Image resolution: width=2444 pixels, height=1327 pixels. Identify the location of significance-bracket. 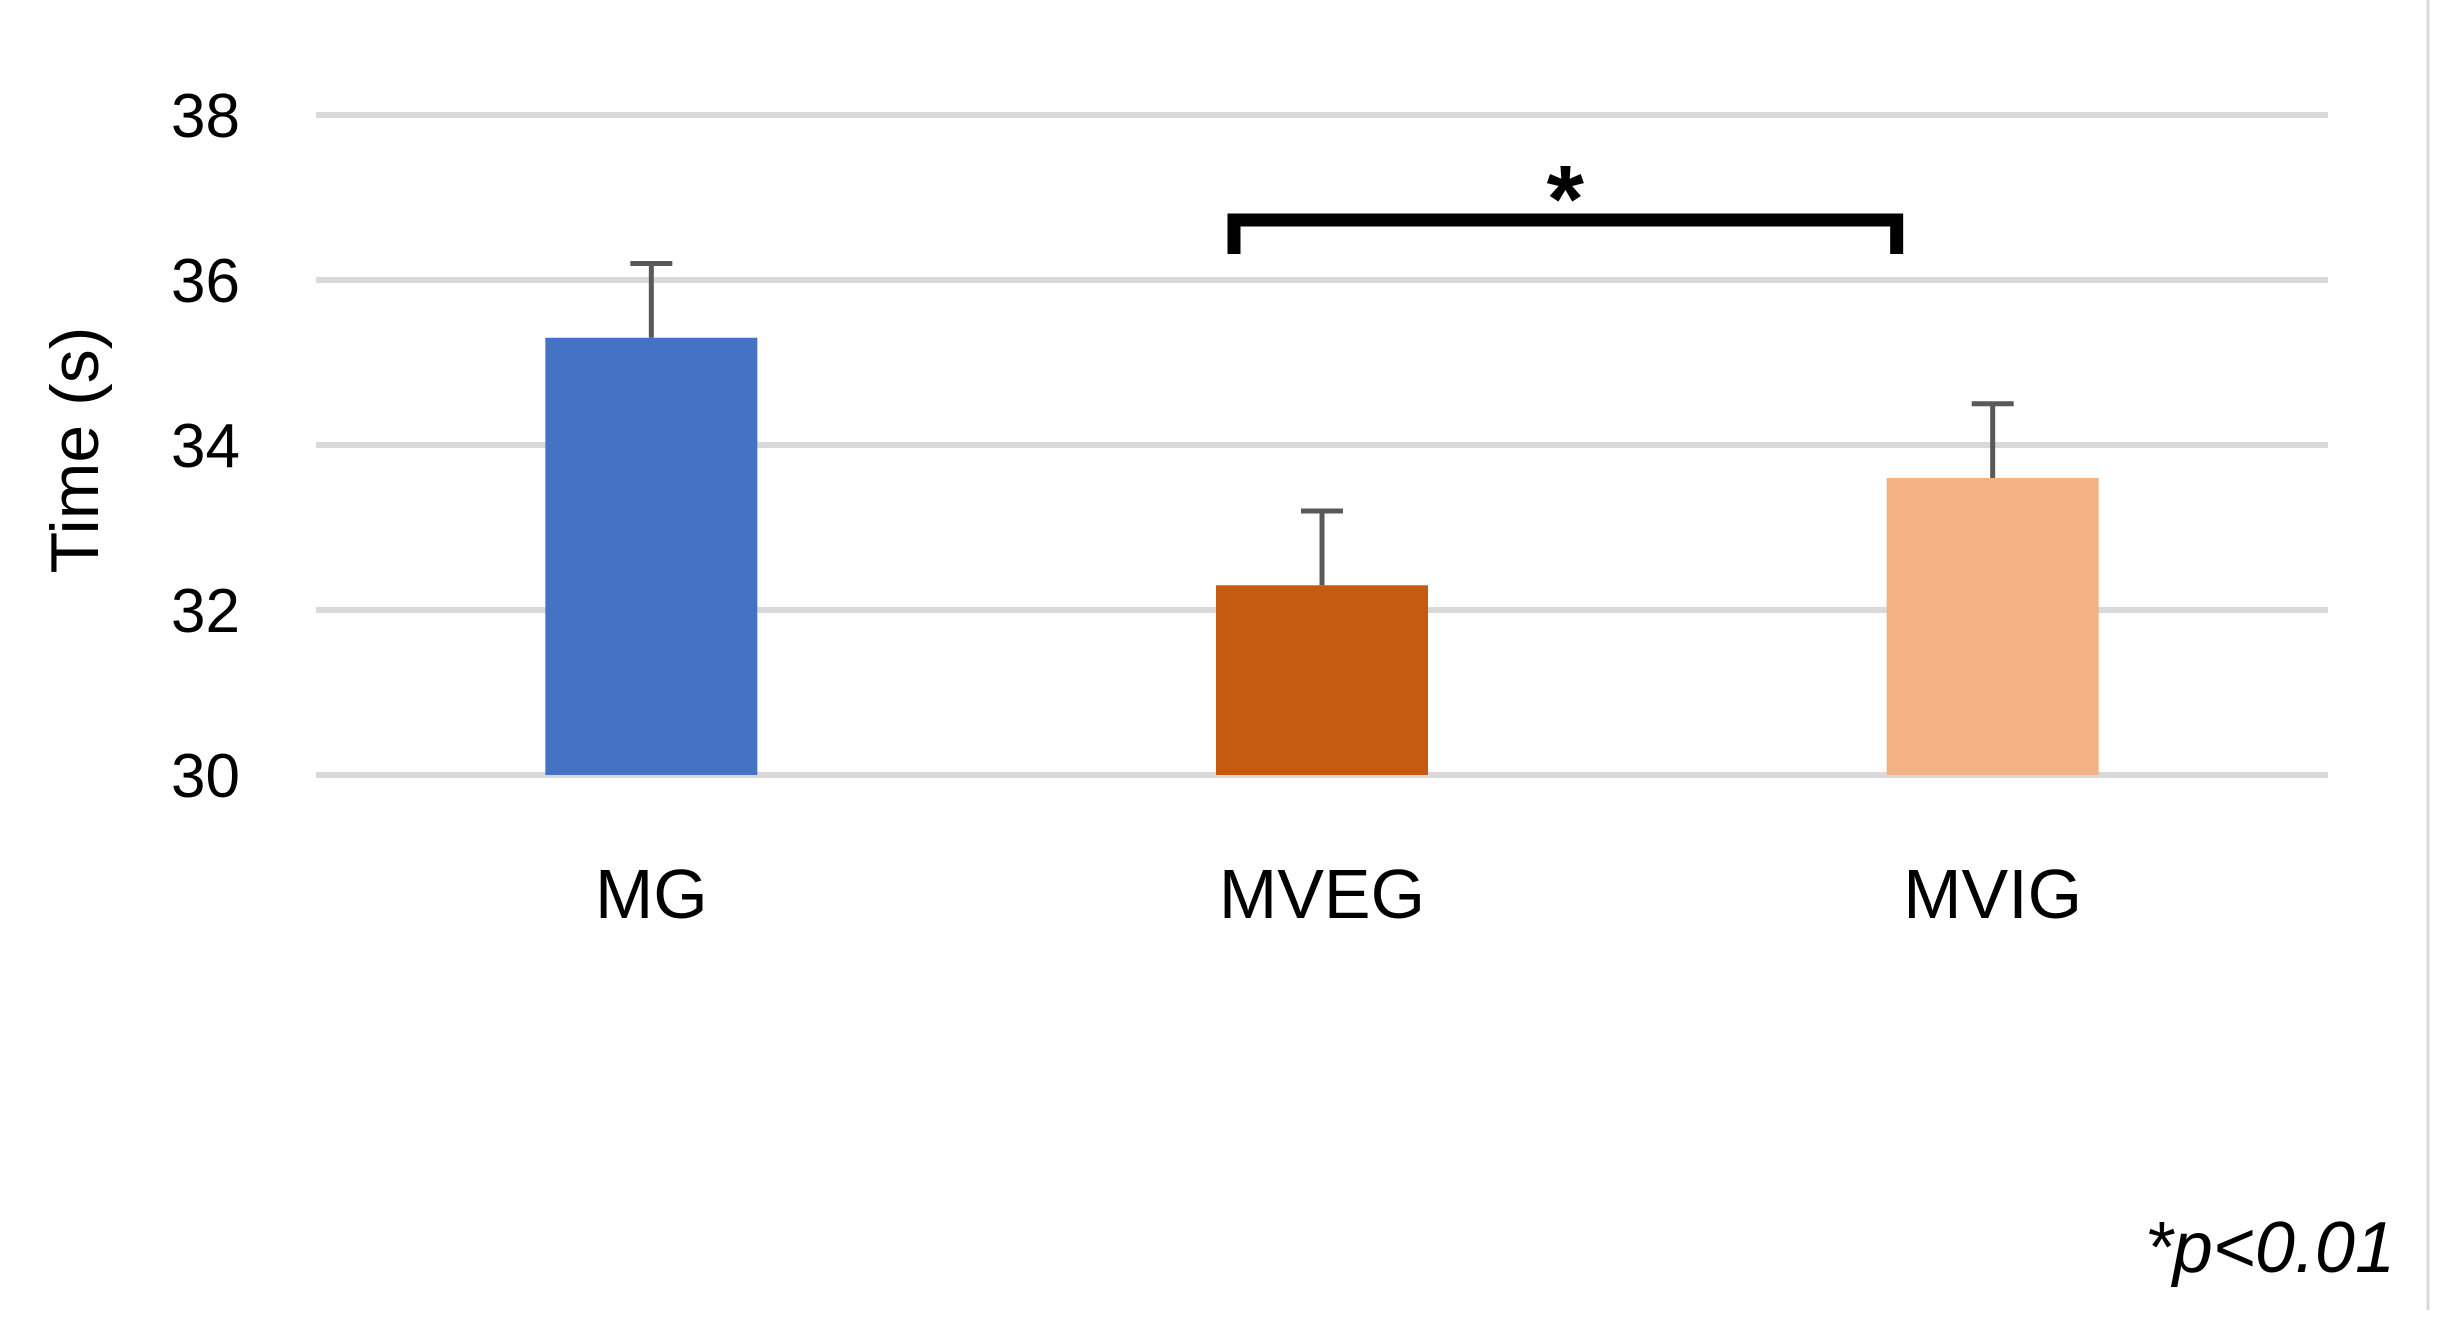
(1565, 233).